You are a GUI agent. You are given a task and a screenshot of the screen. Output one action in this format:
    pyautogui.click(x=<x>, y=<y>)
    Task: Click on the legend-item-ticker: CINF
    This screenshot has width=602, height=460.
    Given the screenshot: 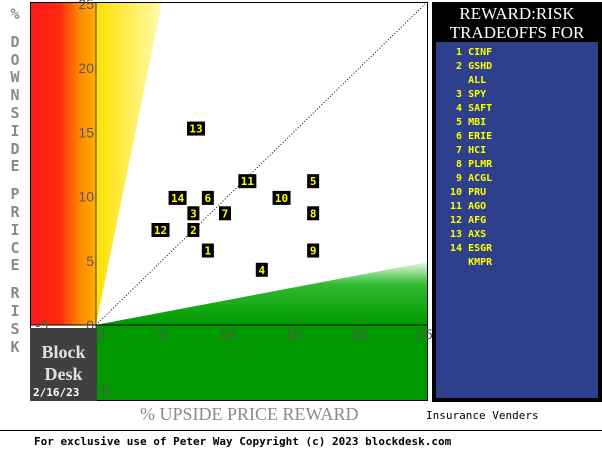 What is the action you would take?
    pyautogui.click(x=480, y=52)
    